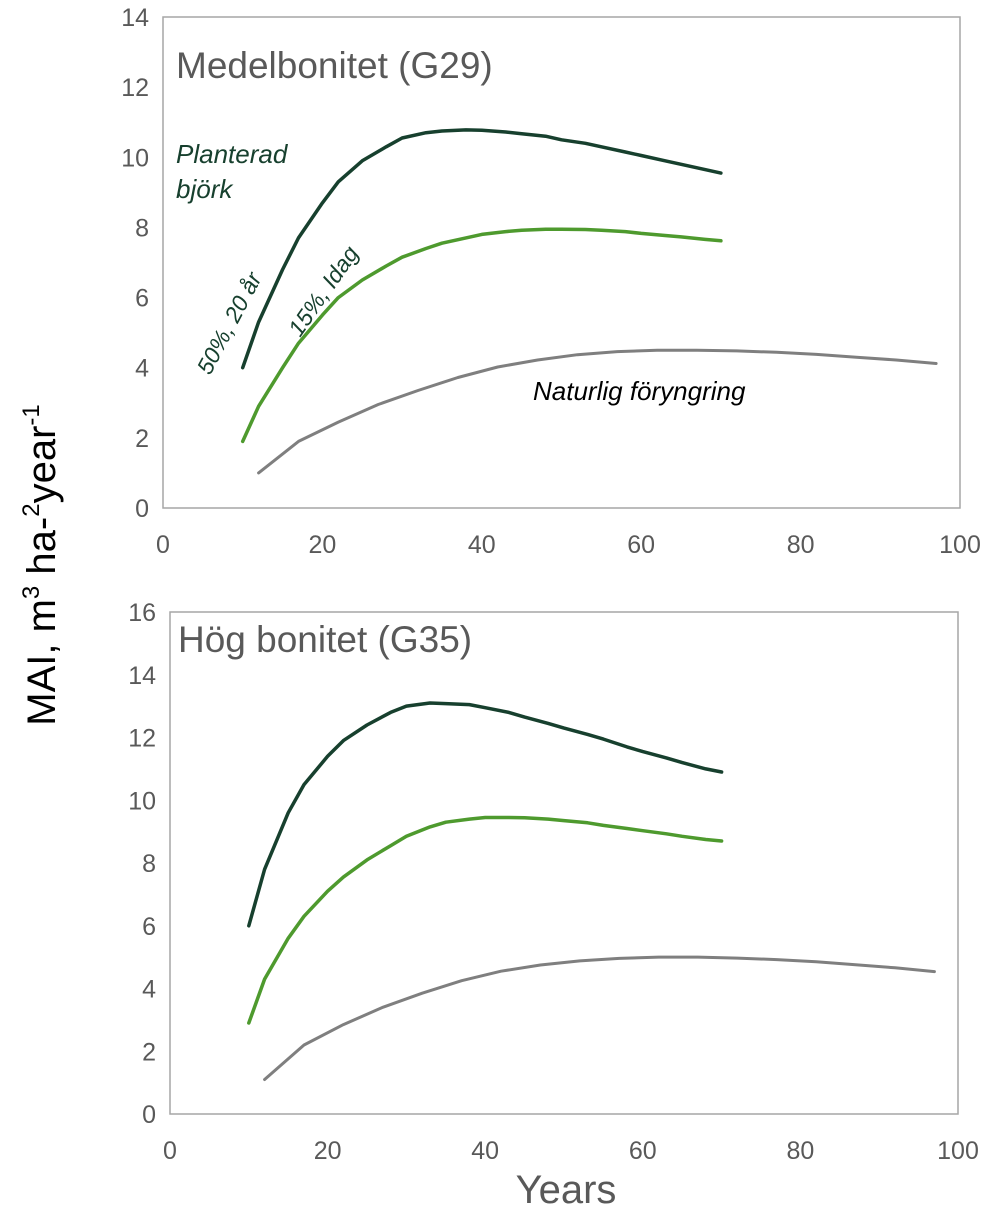  I want to click on y-axis-label: MAI, m3 ha-2year-1, so click(41, 564).